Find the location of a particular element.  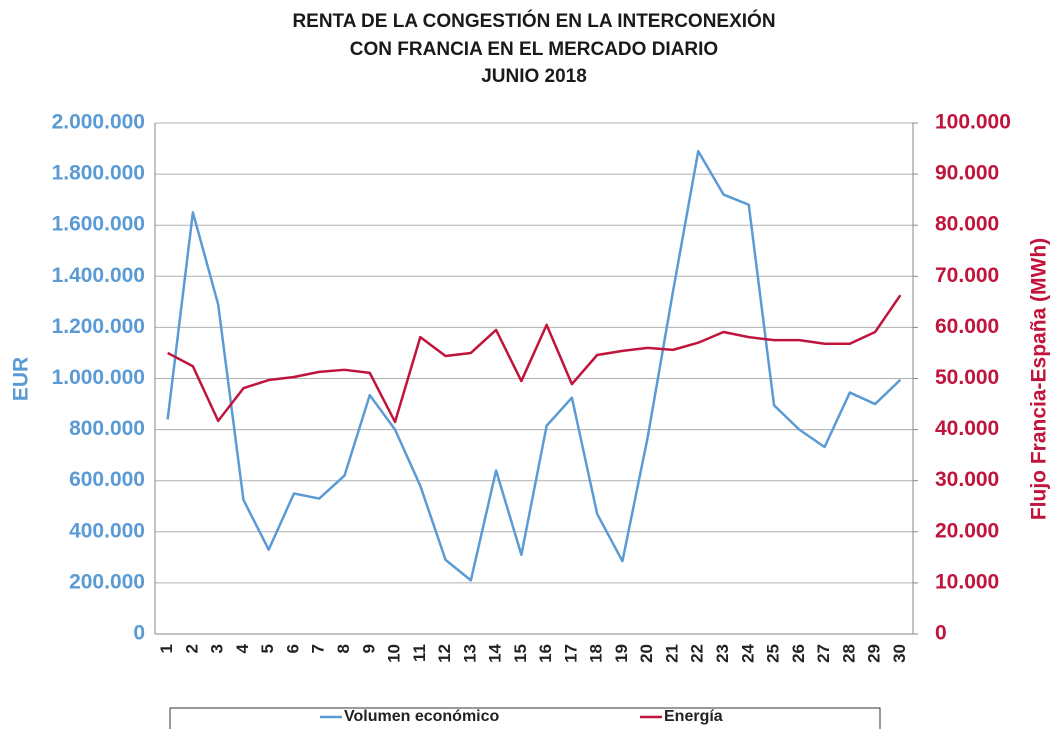

x-tick-label: 25 is located at coordinates (773, 653).